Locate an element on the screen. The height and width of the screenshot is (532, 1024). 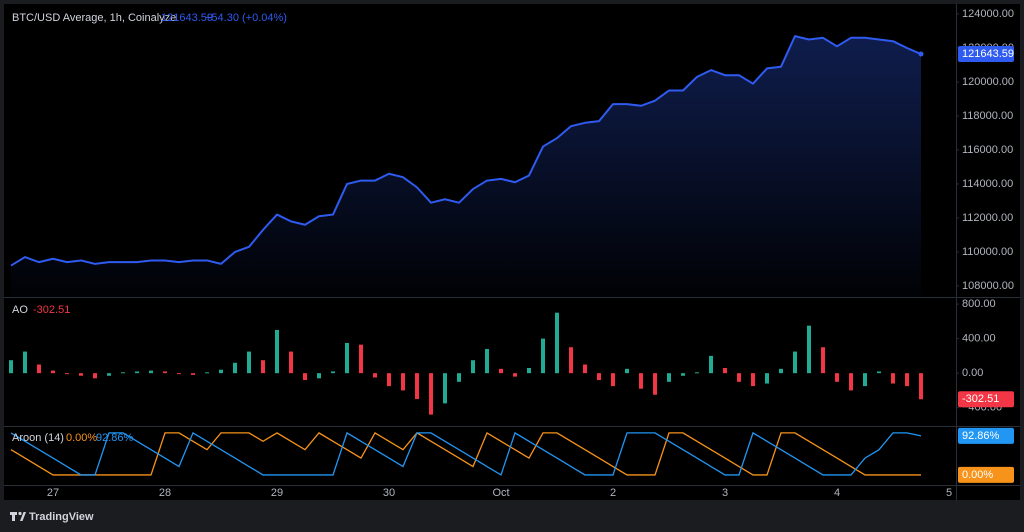
x-tick-label: 4 is located at coordinates (837, 493).